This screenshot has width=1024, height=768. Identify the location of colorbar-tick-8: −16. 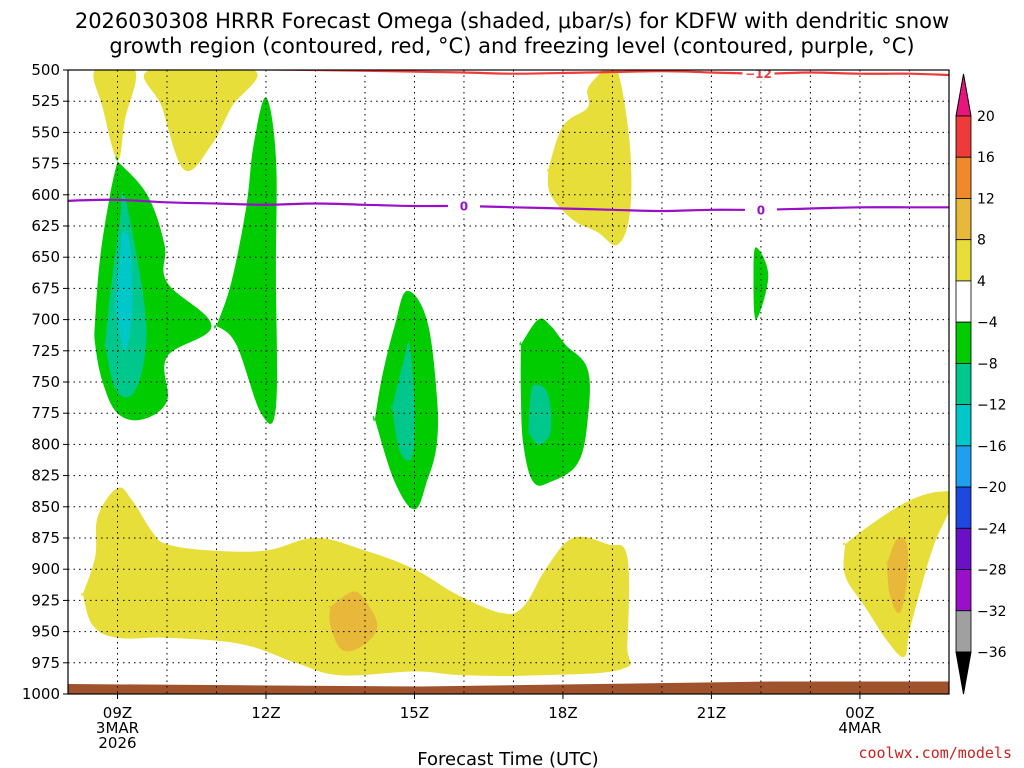
(992, 447).